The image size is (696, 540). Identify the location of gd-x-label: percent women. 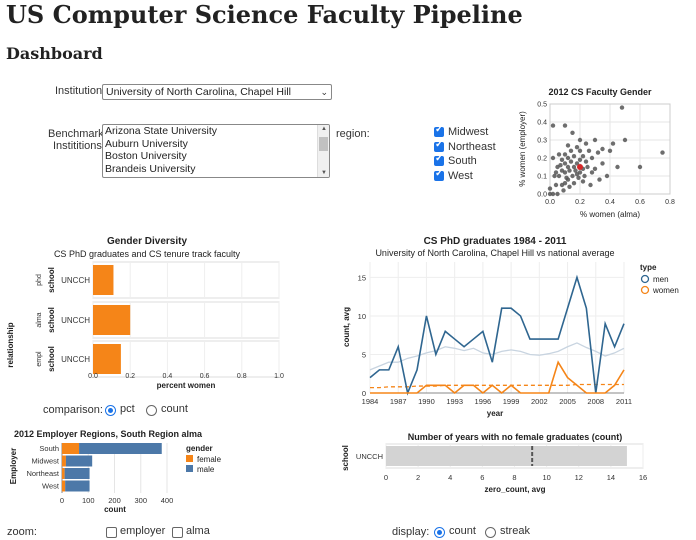
(186, 385).